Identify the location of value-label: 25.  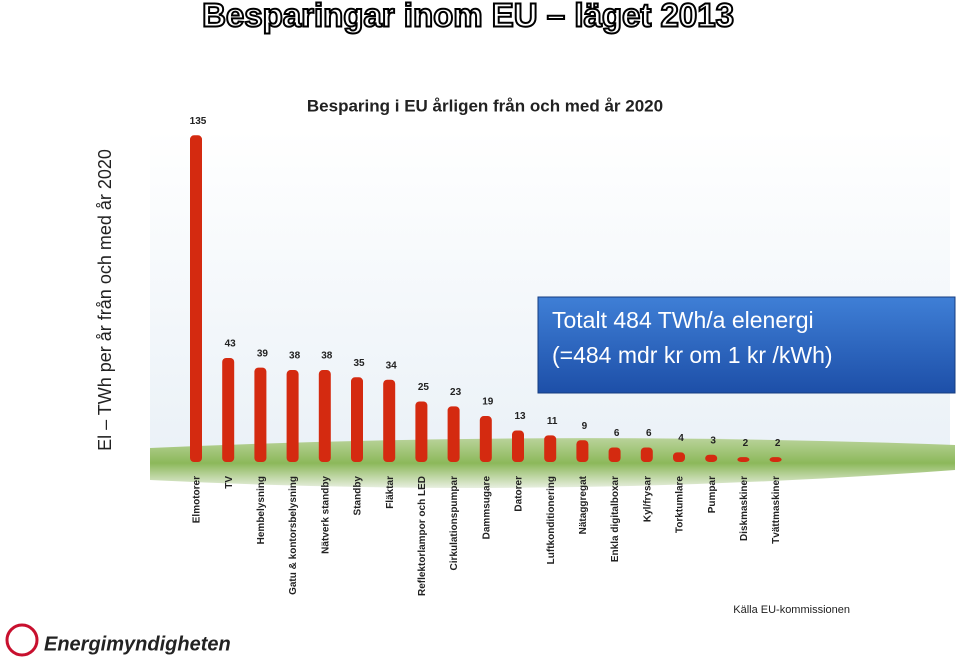
(424, 387).